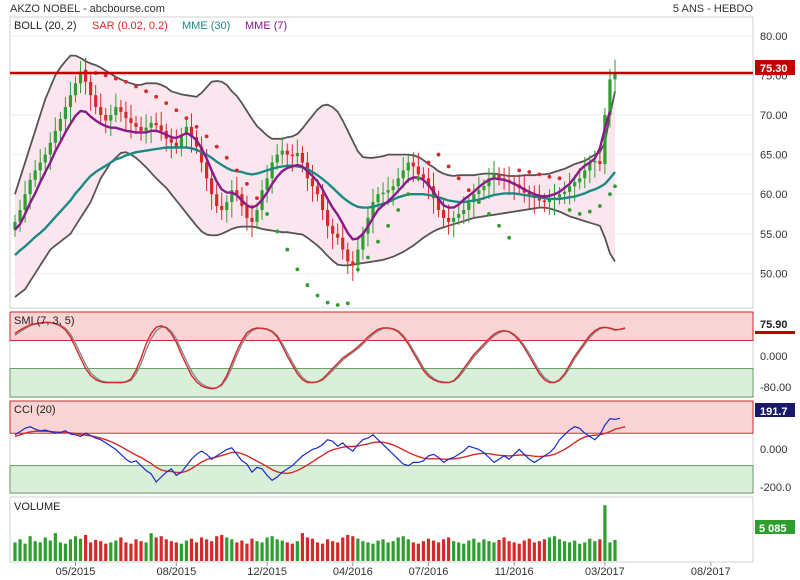  I want to click on legend-sar: SAR (0.02, 0.2), so click(130, 26).